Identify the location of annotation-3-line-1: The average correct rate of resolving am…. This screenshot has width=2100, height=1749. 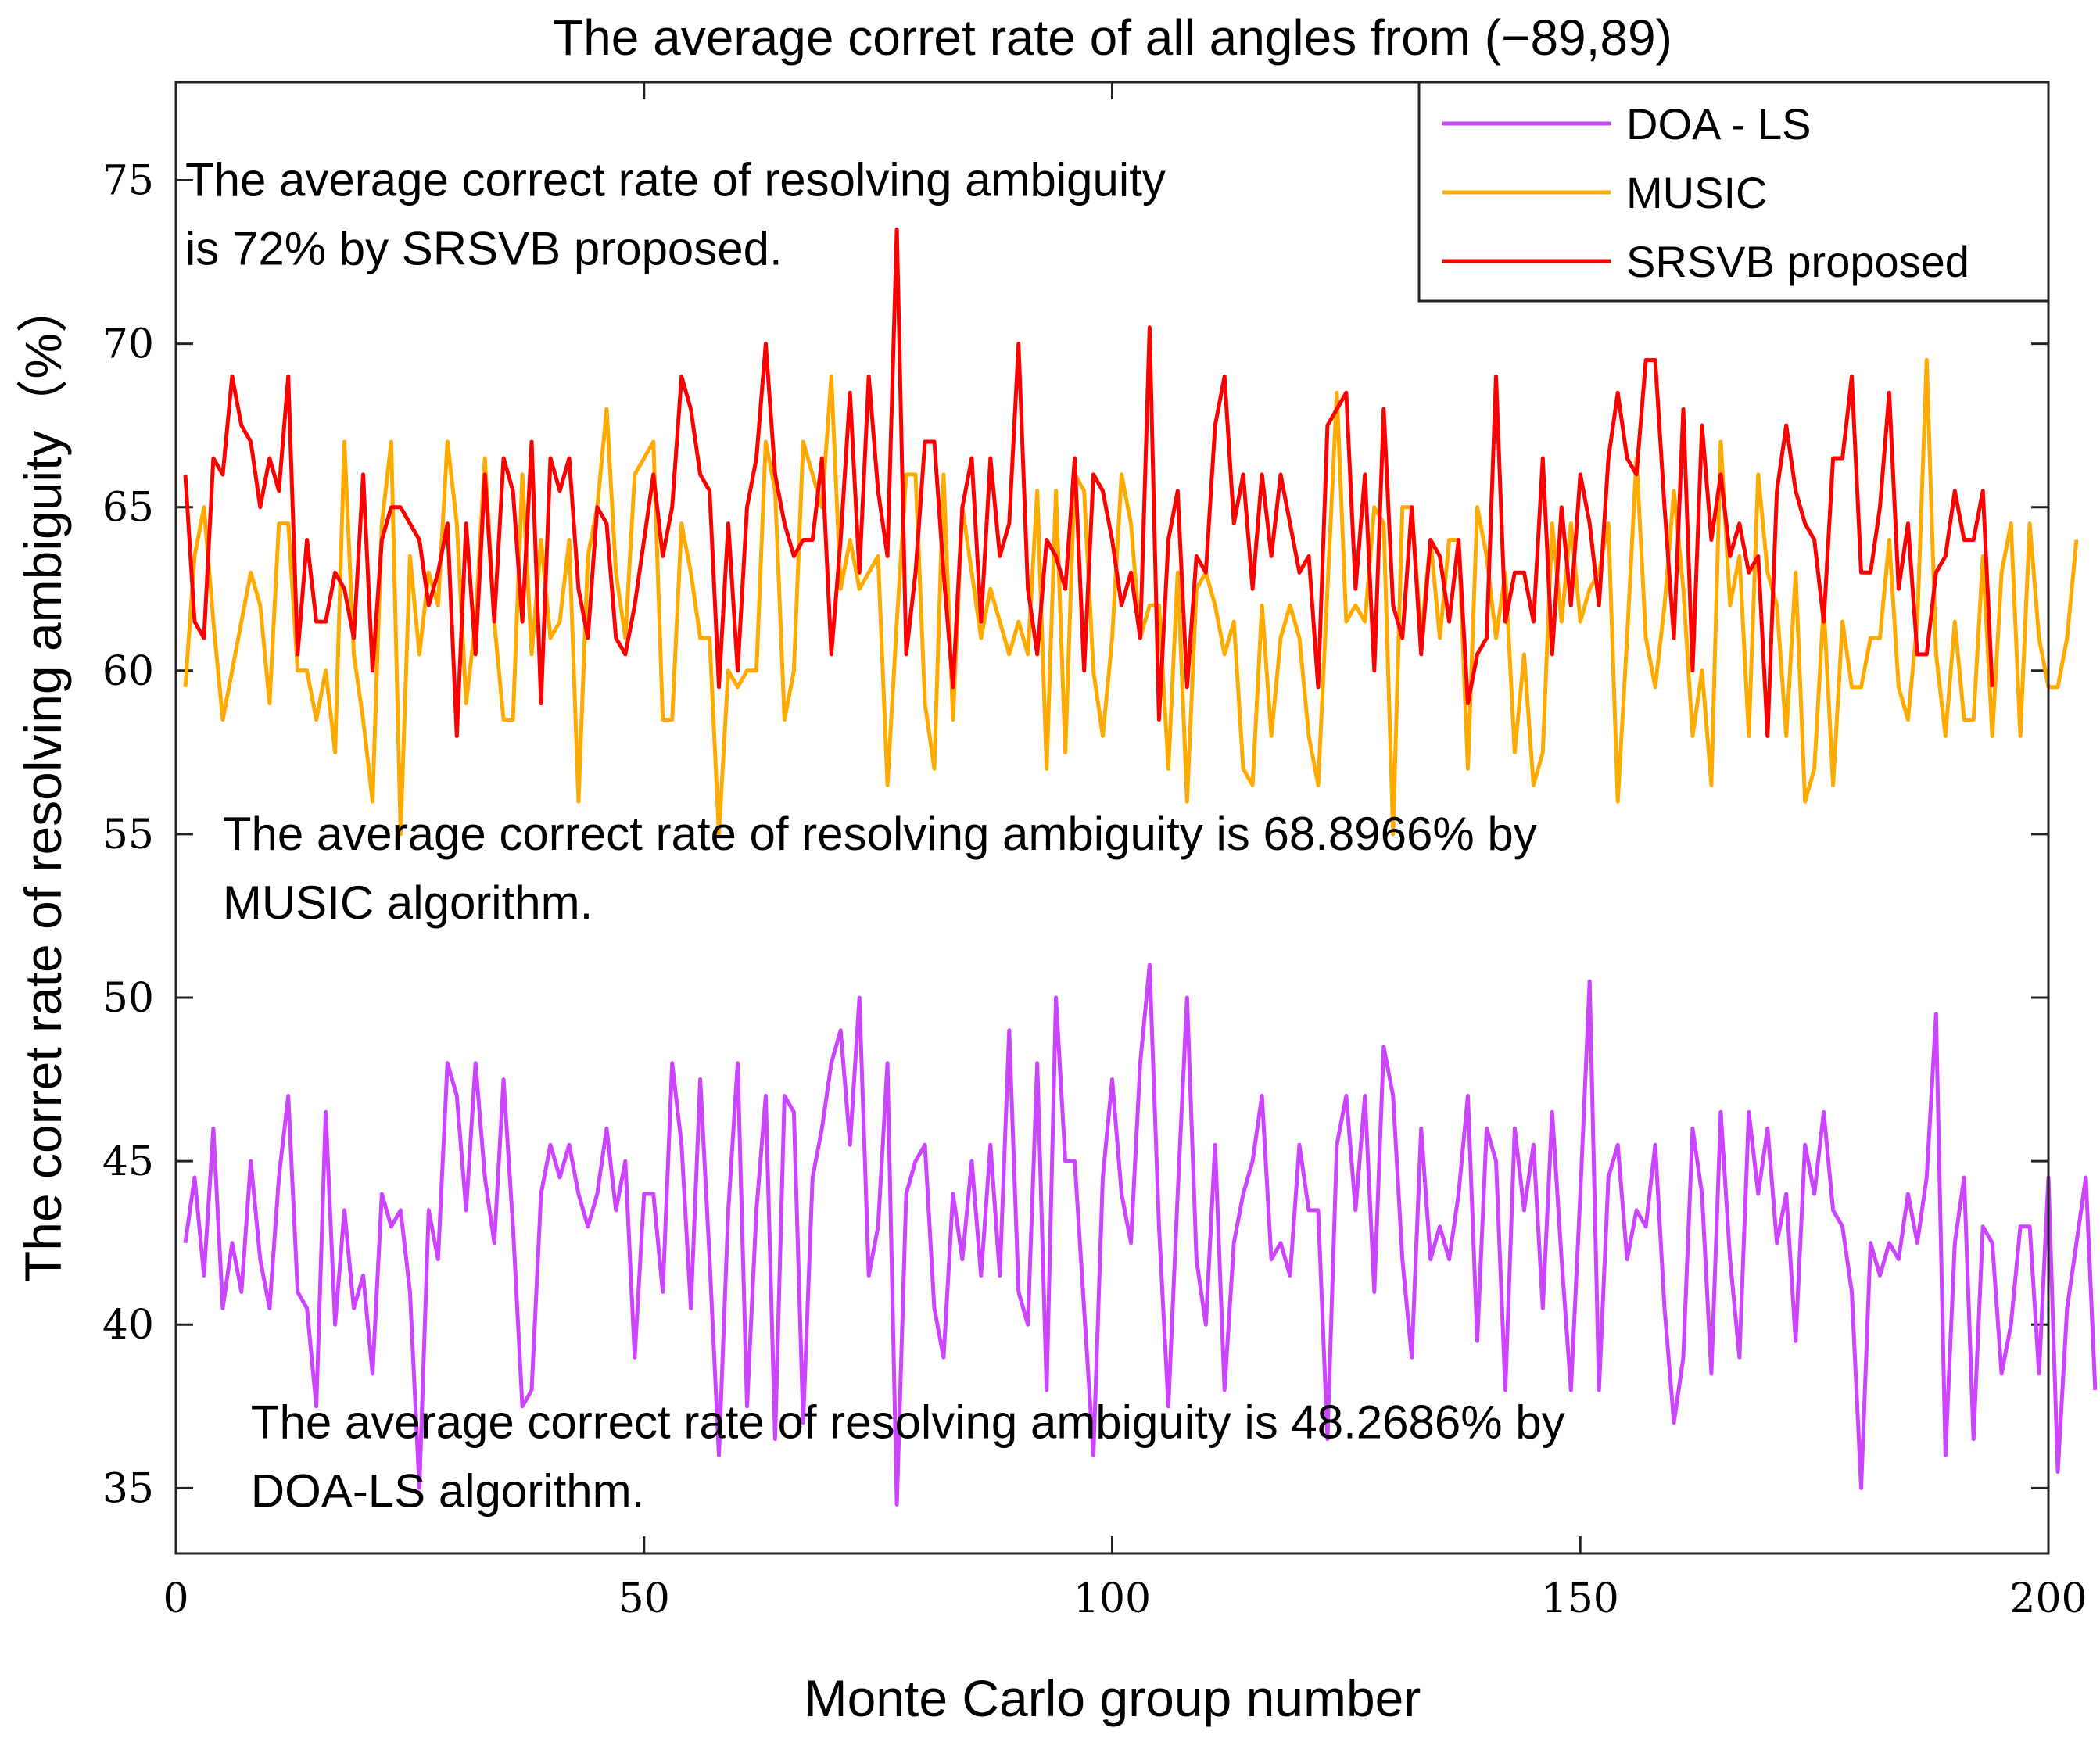
(908, 1422).